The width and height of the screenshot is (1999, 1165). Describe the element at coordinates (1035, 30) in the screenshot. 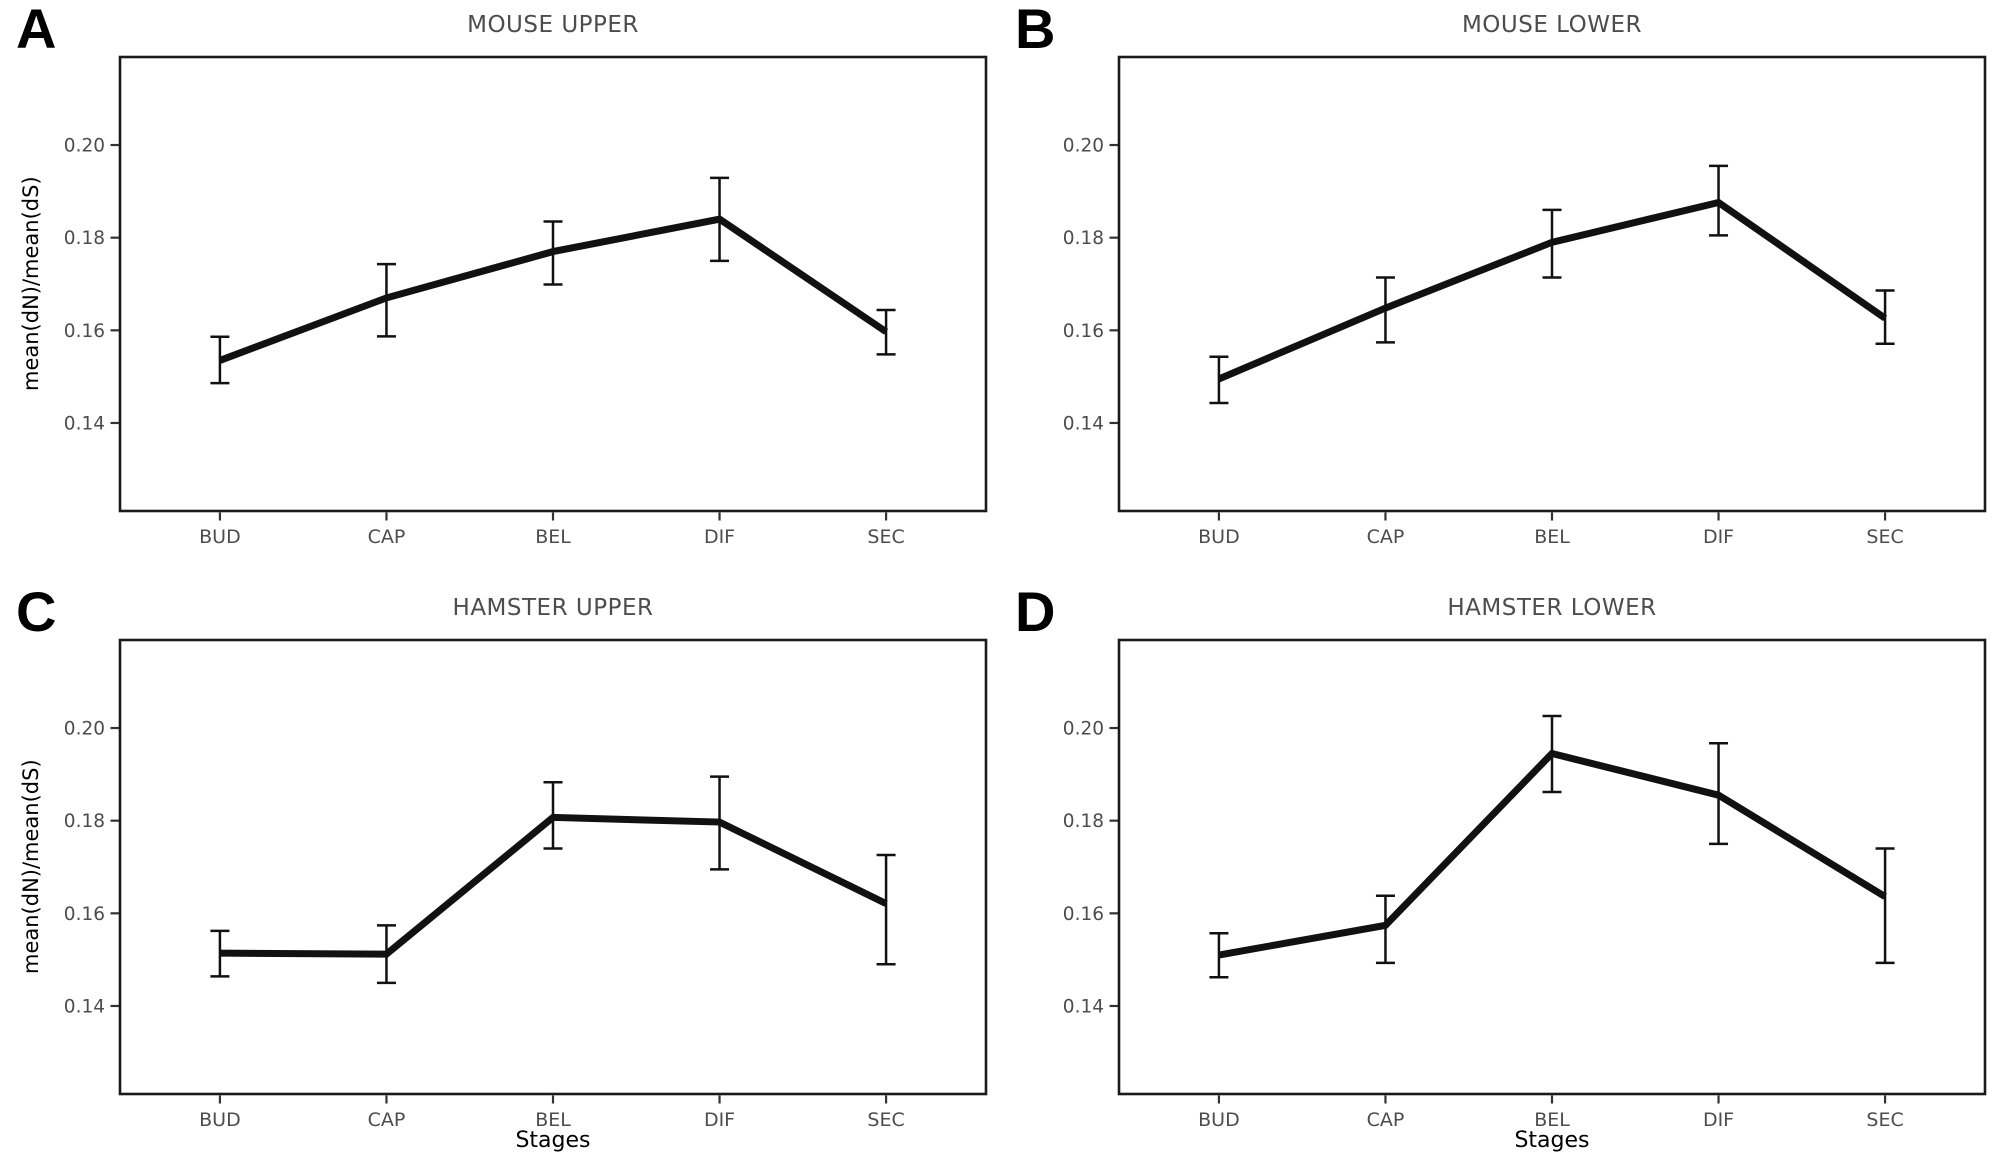

I see `panel-letter-b: B` at that location.